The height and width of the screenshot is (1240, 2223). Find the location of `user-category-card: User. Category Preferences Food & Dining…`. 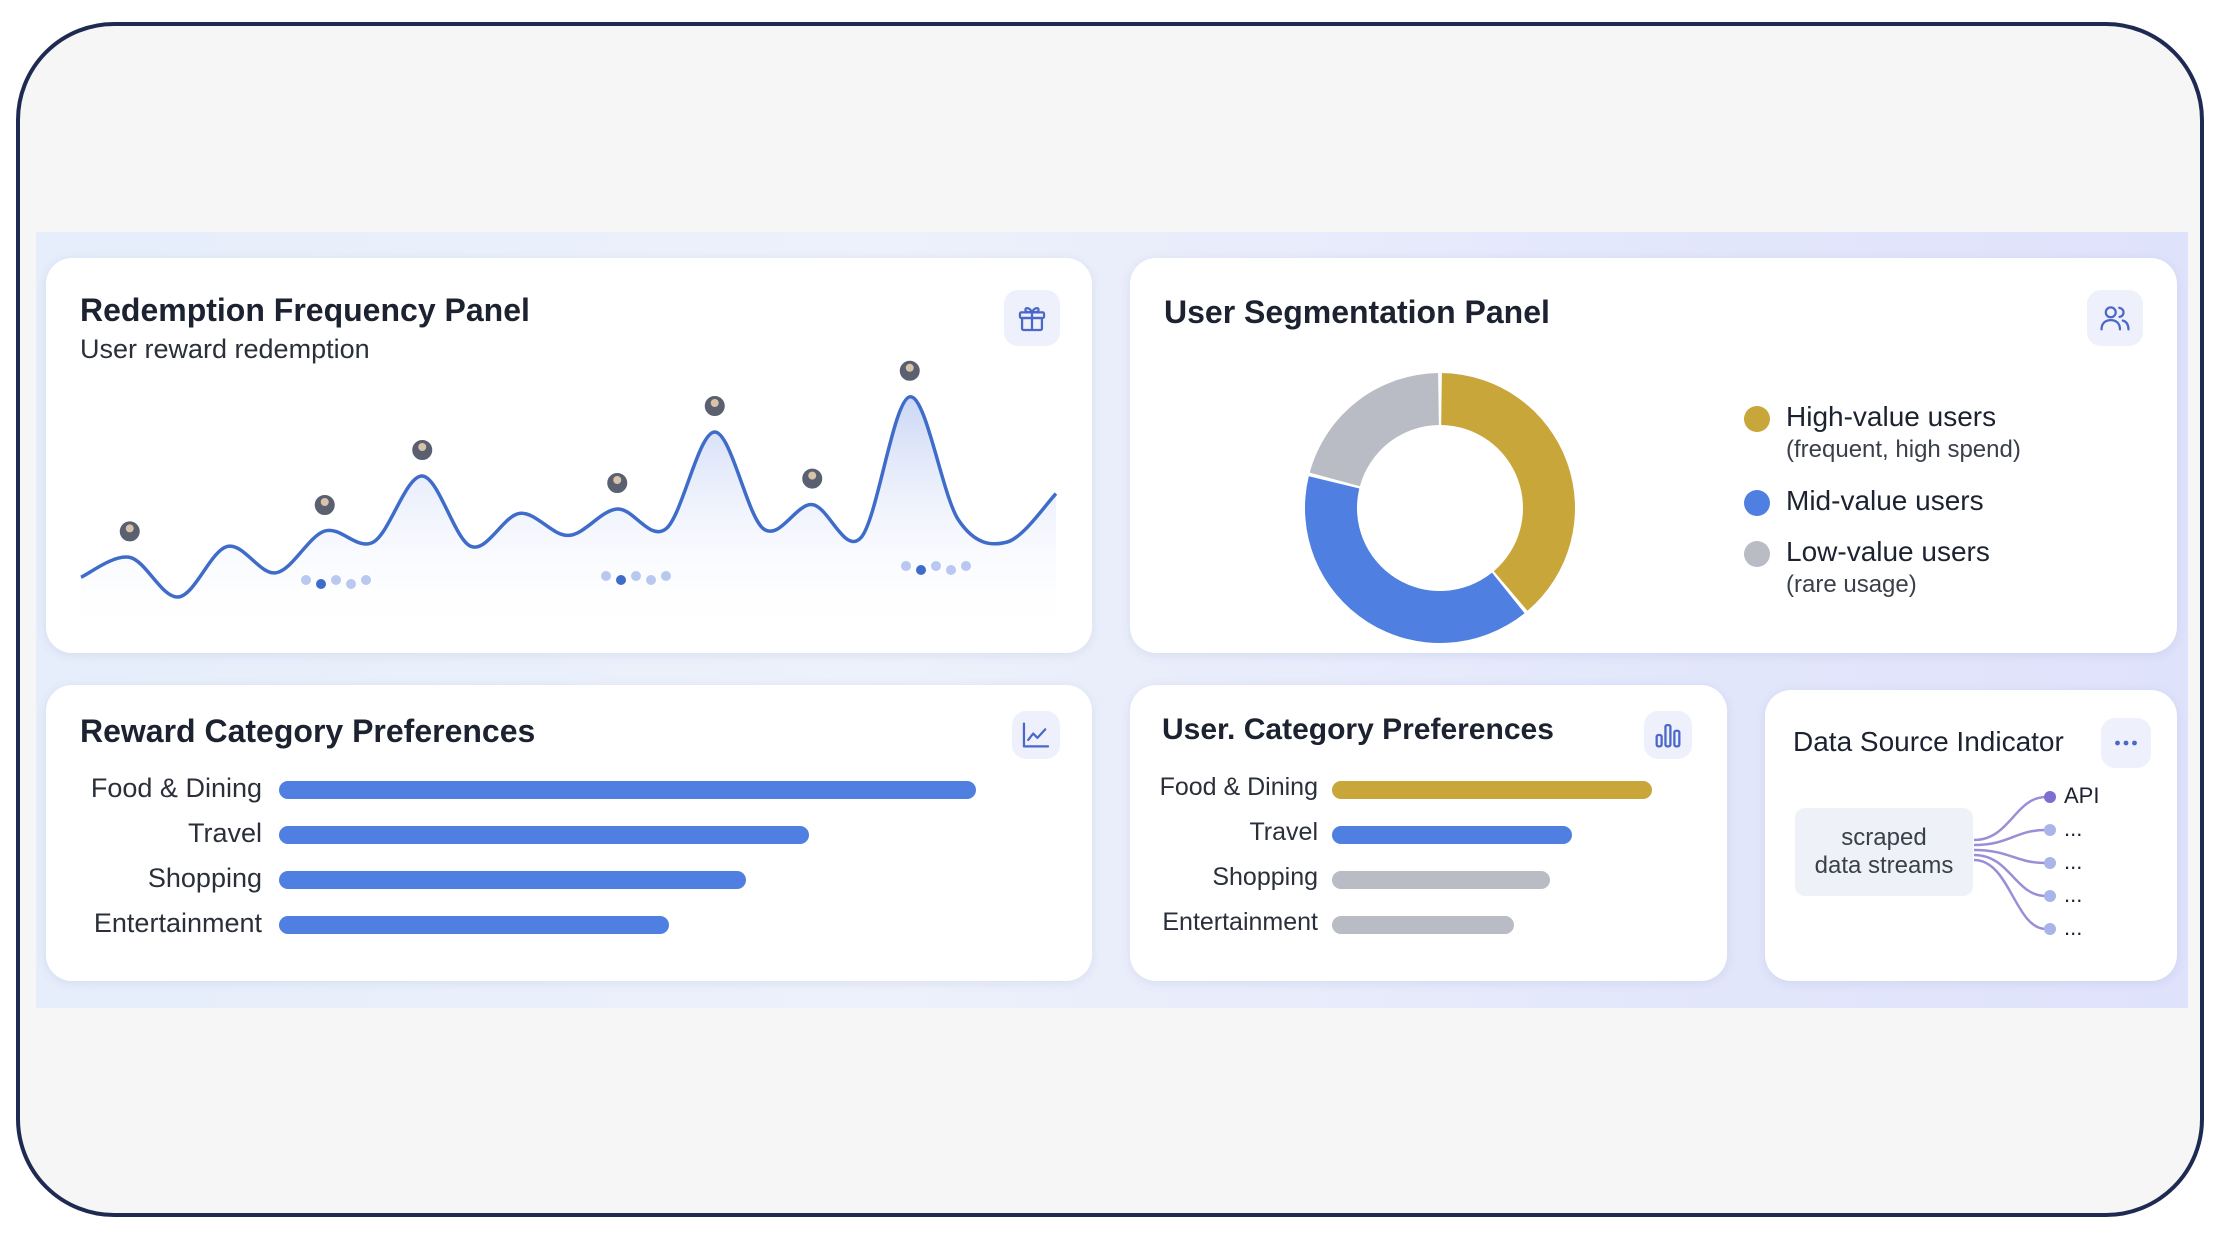

user-category-card: User. Category Preferences Food & Dining… is located at coordinates (1428, 833).